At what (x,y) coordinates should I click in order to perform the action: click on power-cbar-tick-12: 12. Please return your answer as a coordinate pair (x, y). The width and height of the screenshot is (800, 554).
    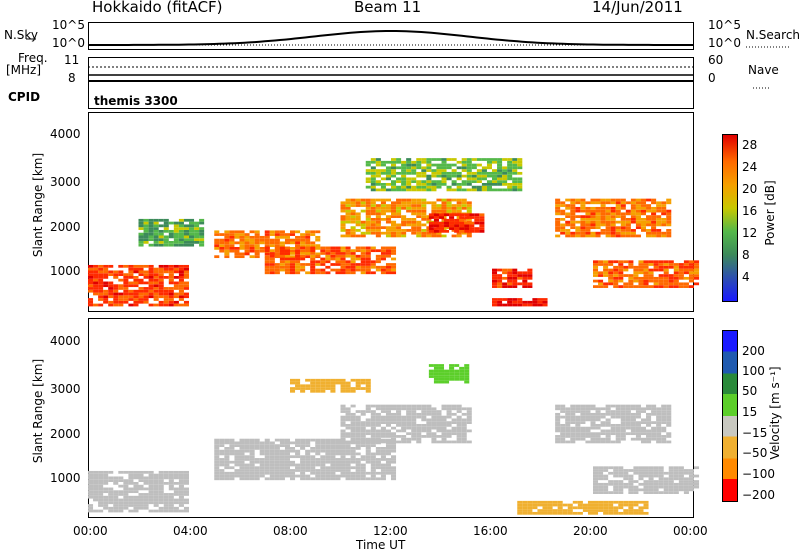
    Looking at the image, I should click on (750, 233).